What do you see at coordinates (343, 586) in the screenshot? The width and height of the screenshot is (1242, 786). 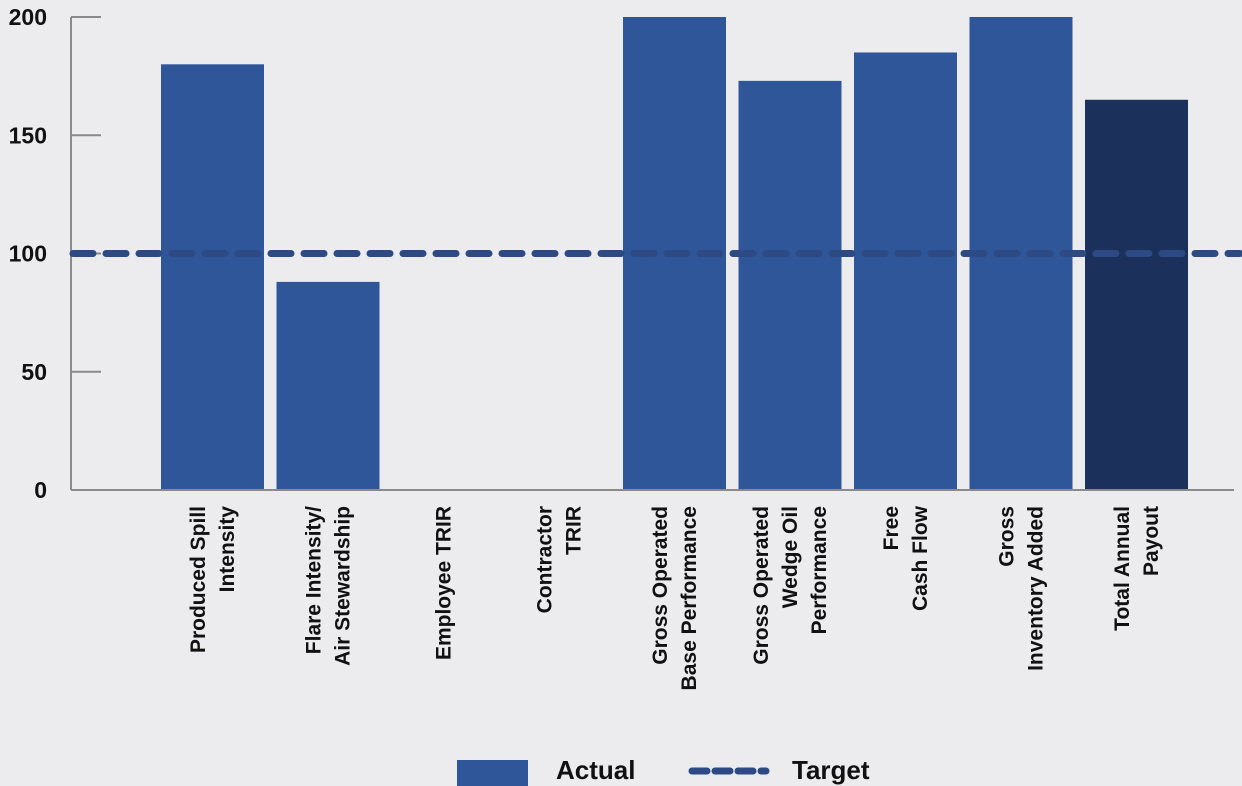 I see `x-tick-label-line: Air Stewardship` at bounding box center [343, 586].